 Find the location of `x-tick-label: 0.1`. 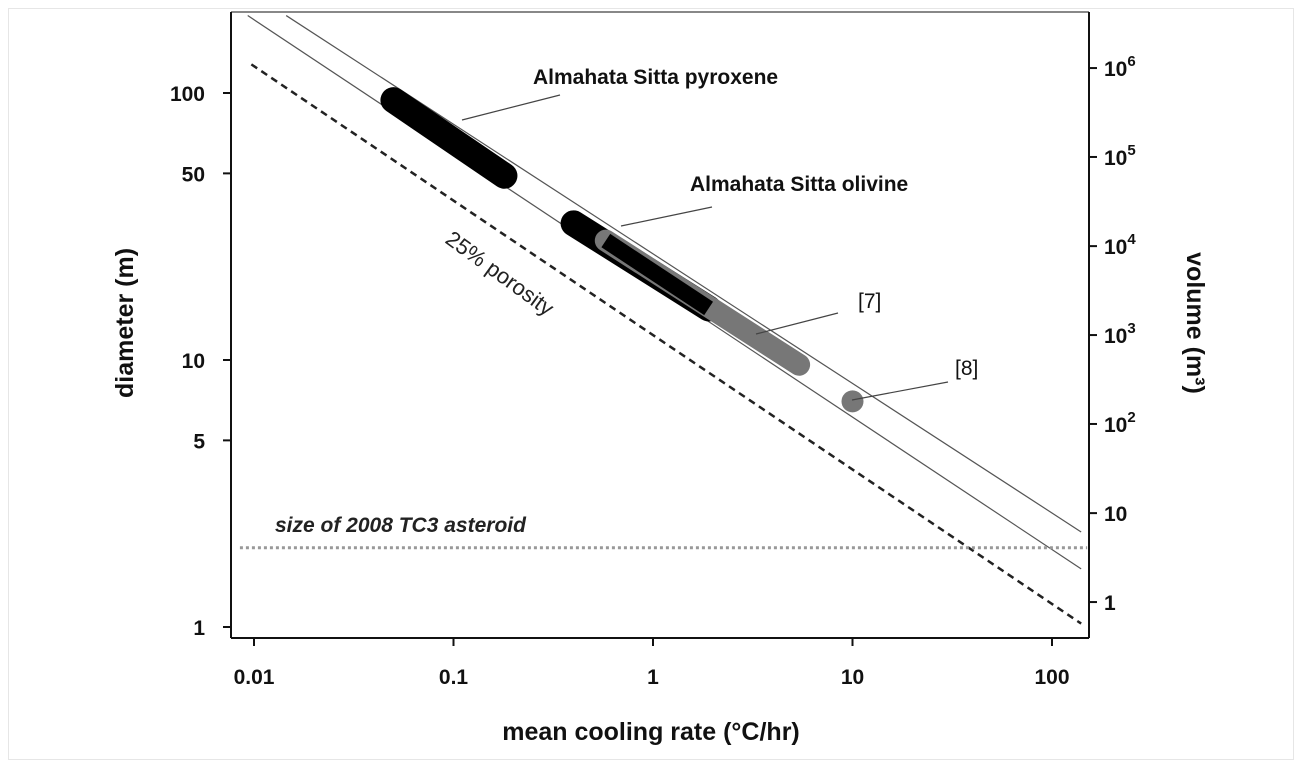

x-tick-label: 0.1 is located at coordinates (454, 677).